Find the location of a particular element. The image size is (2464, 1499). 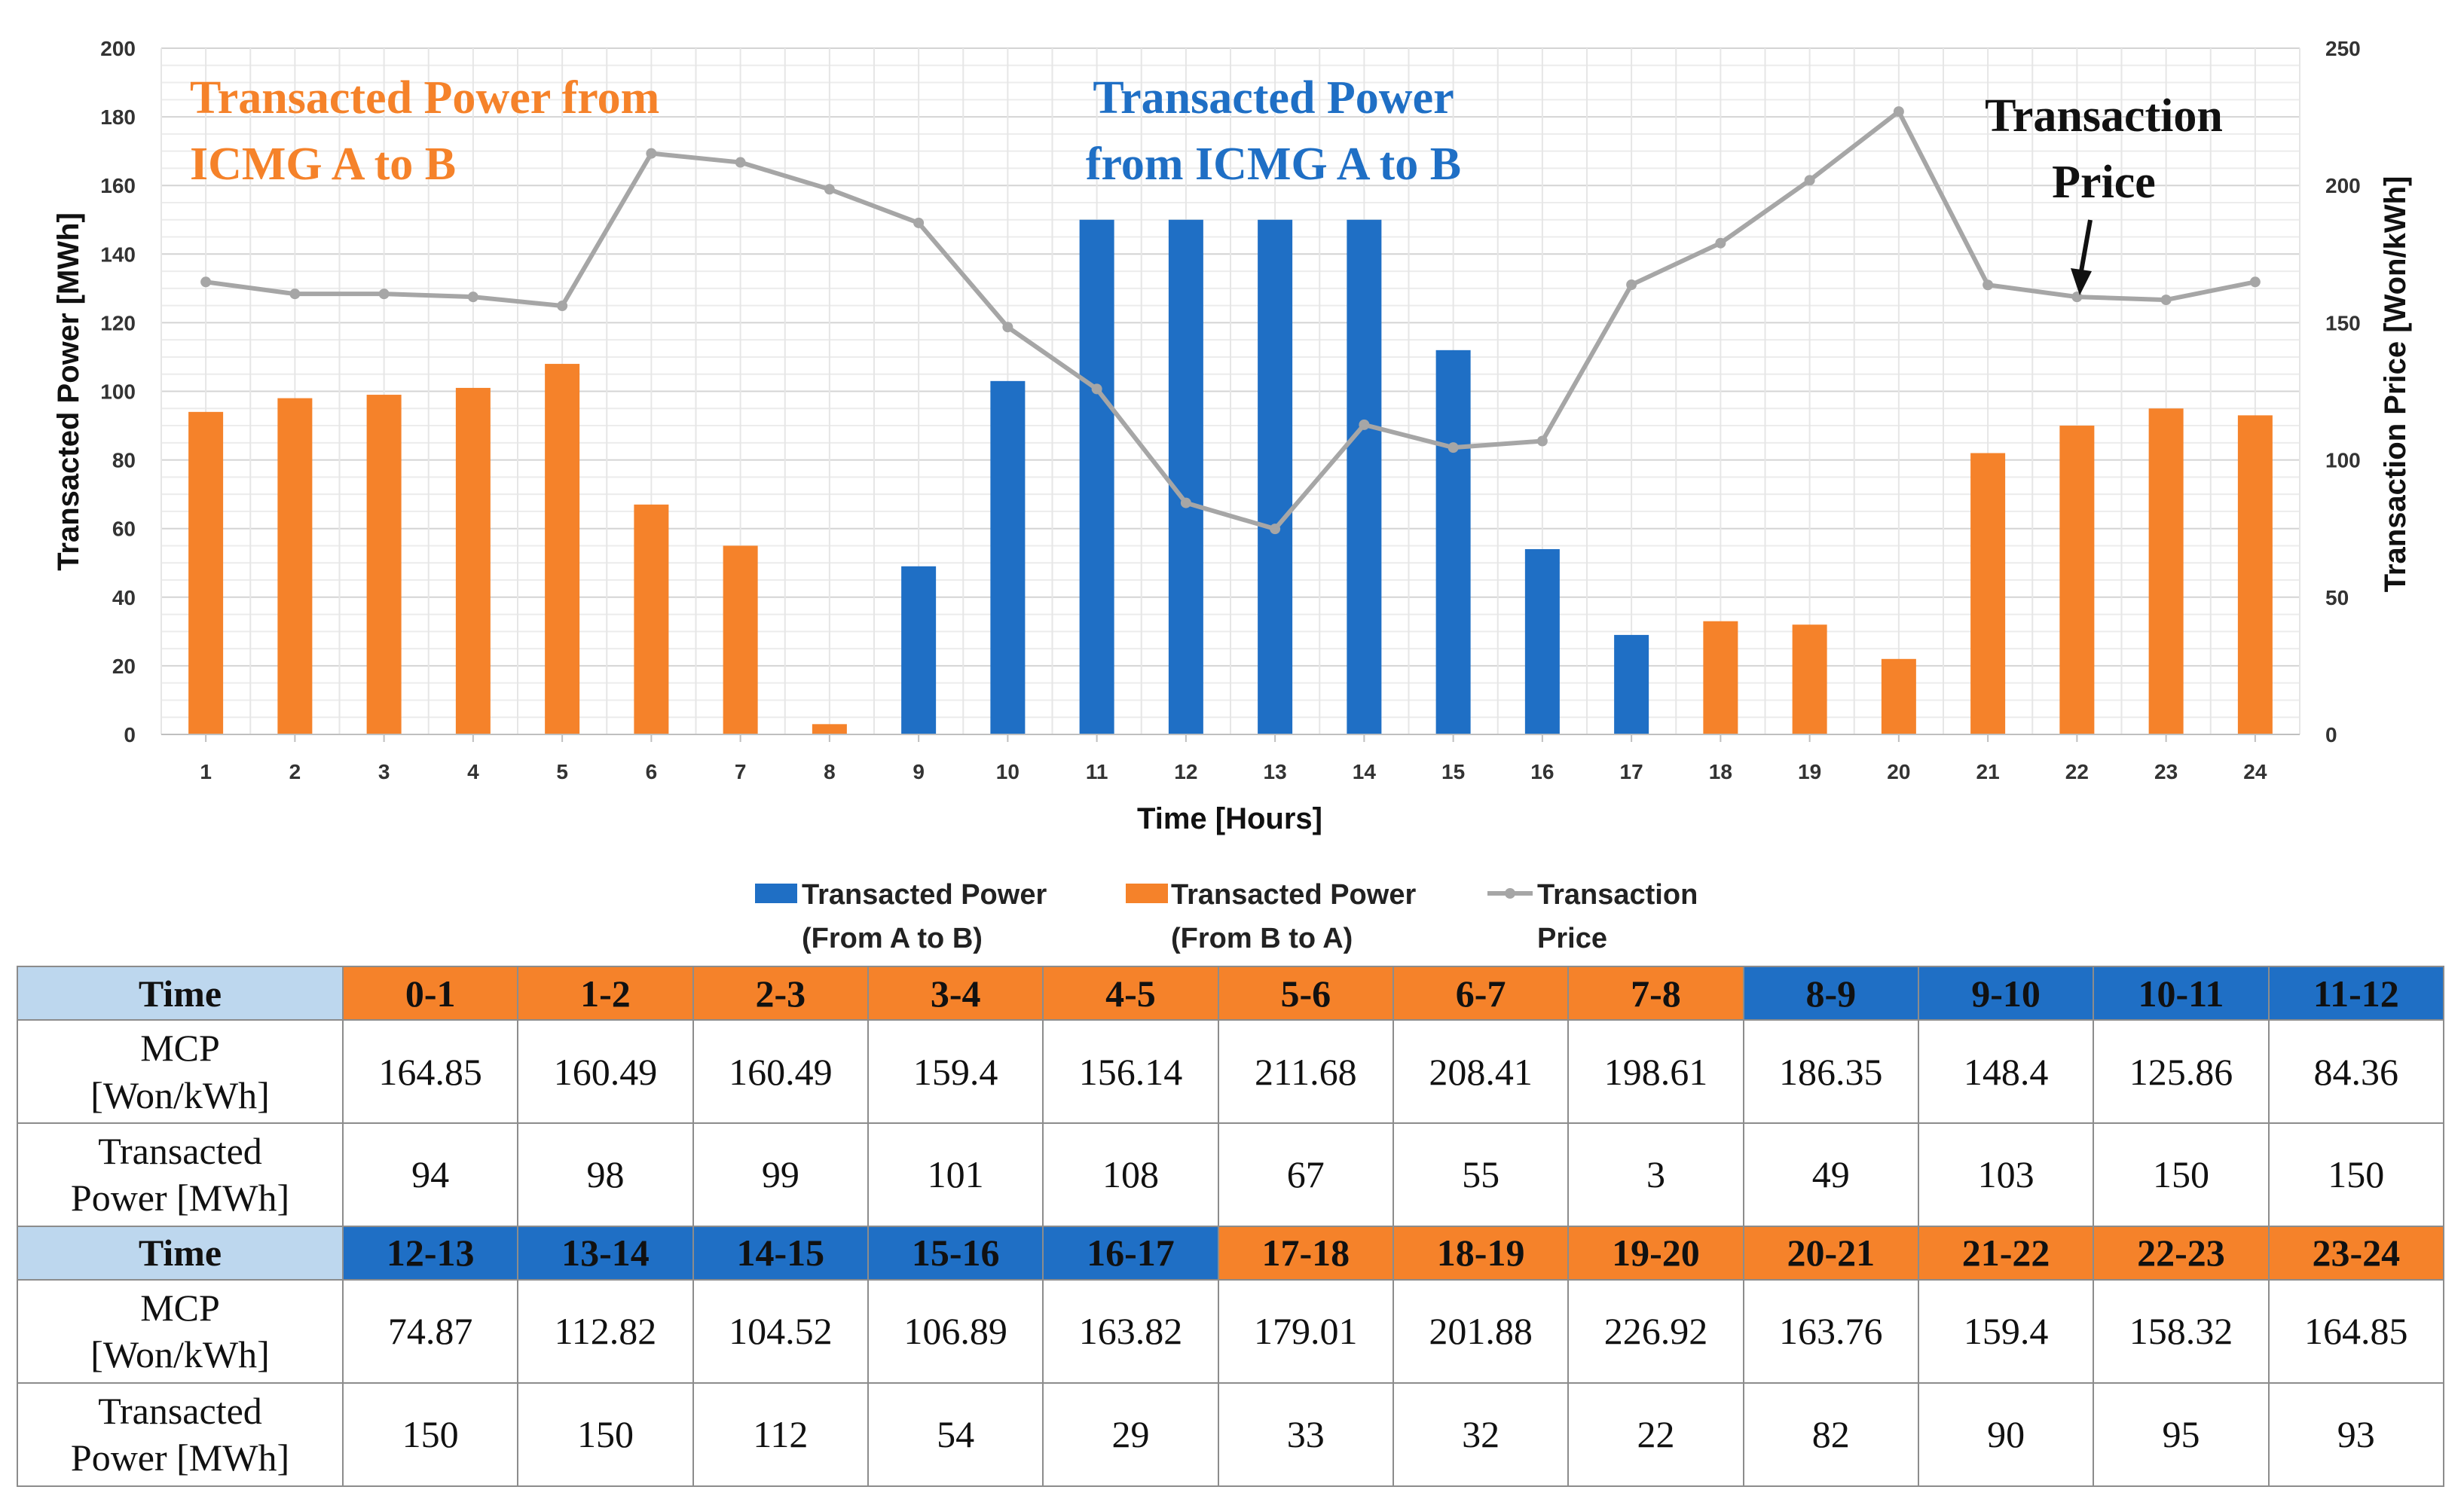

mcp-cell: 226.92 is located at coordinates (1655, 1331).